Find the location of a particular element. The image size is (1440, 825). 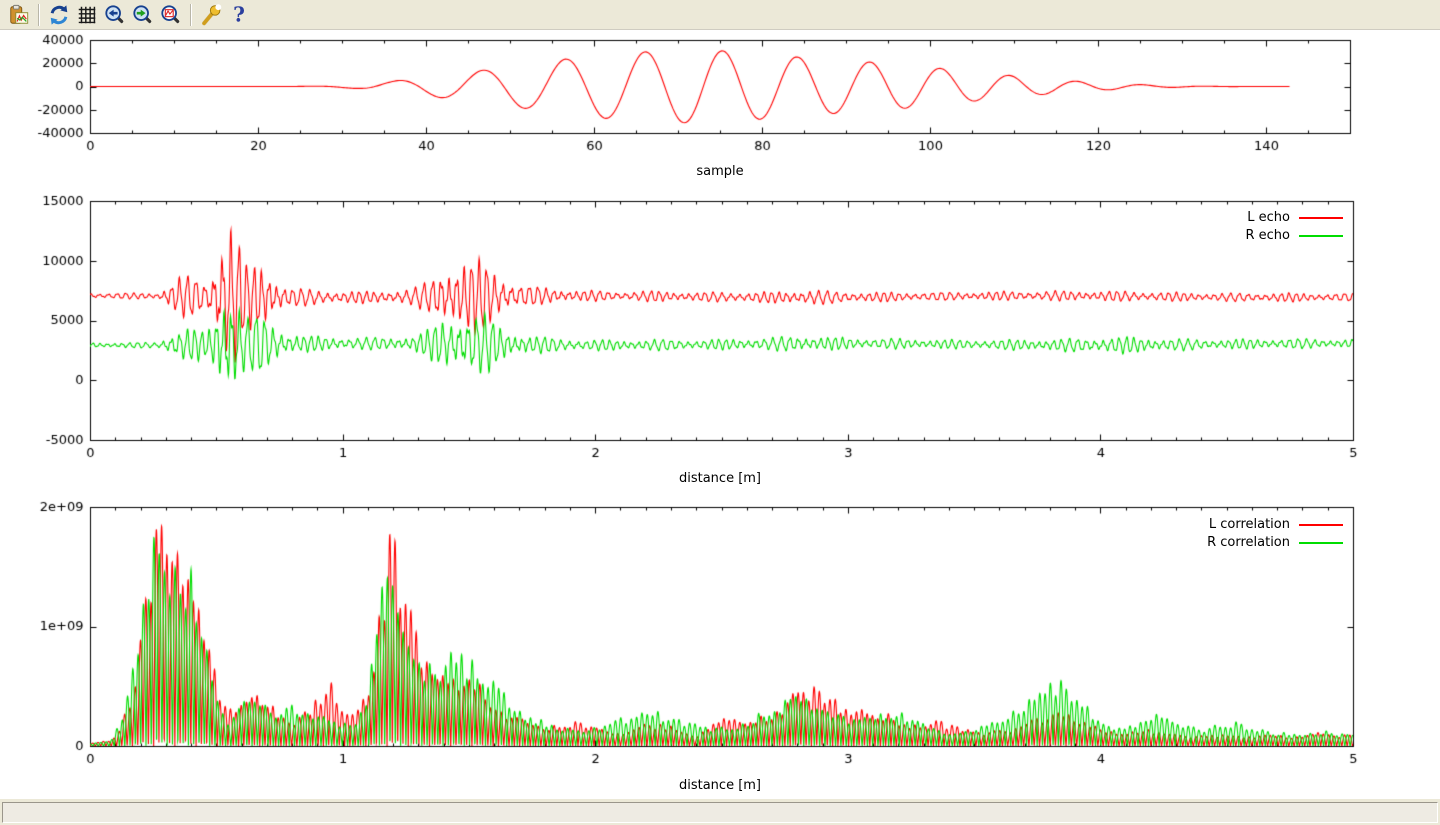

xlabel-sample: sample is located at coordinates (720, 171).